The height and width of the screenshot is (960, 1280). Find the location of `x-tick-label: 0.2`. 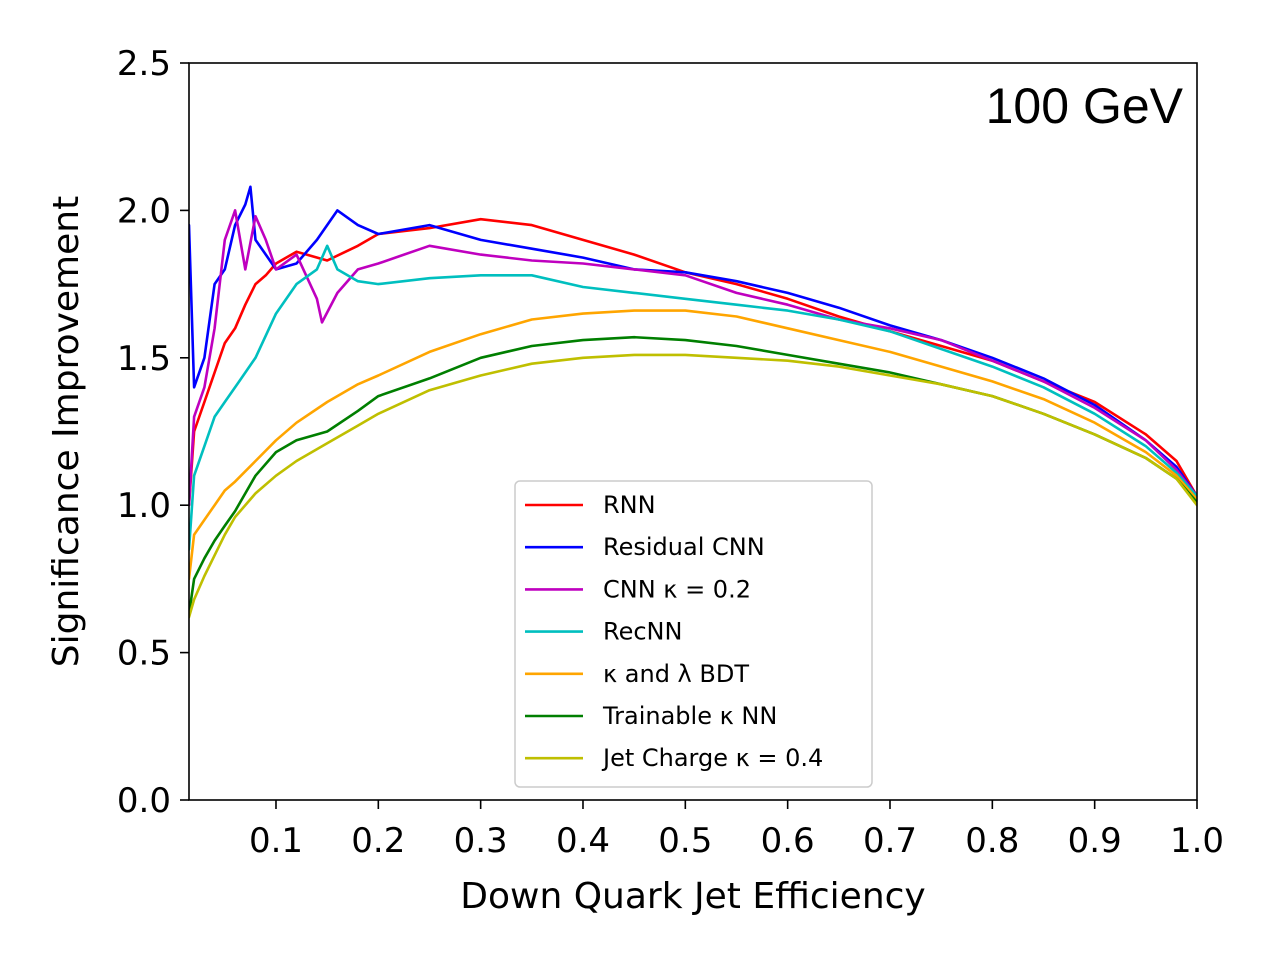

x-tick-label: 0.2 is located at coordinates (378, 841).